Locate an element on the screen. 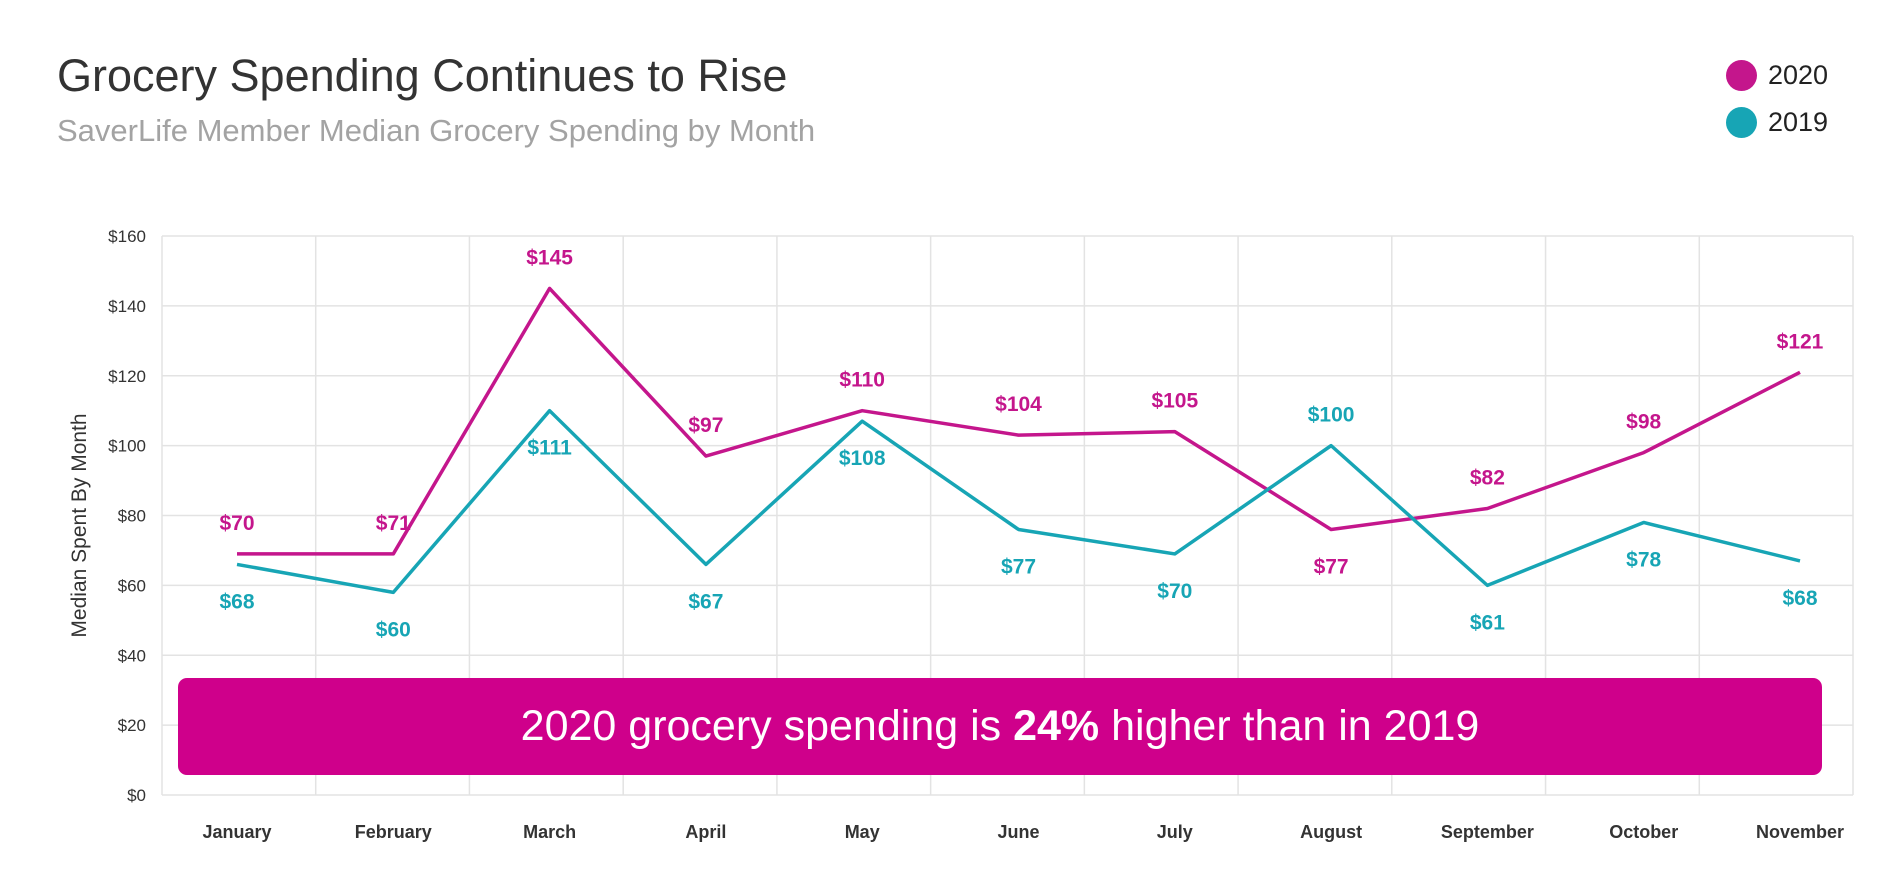  banner-highlight: 24% is located at coordinates (1056, 726).